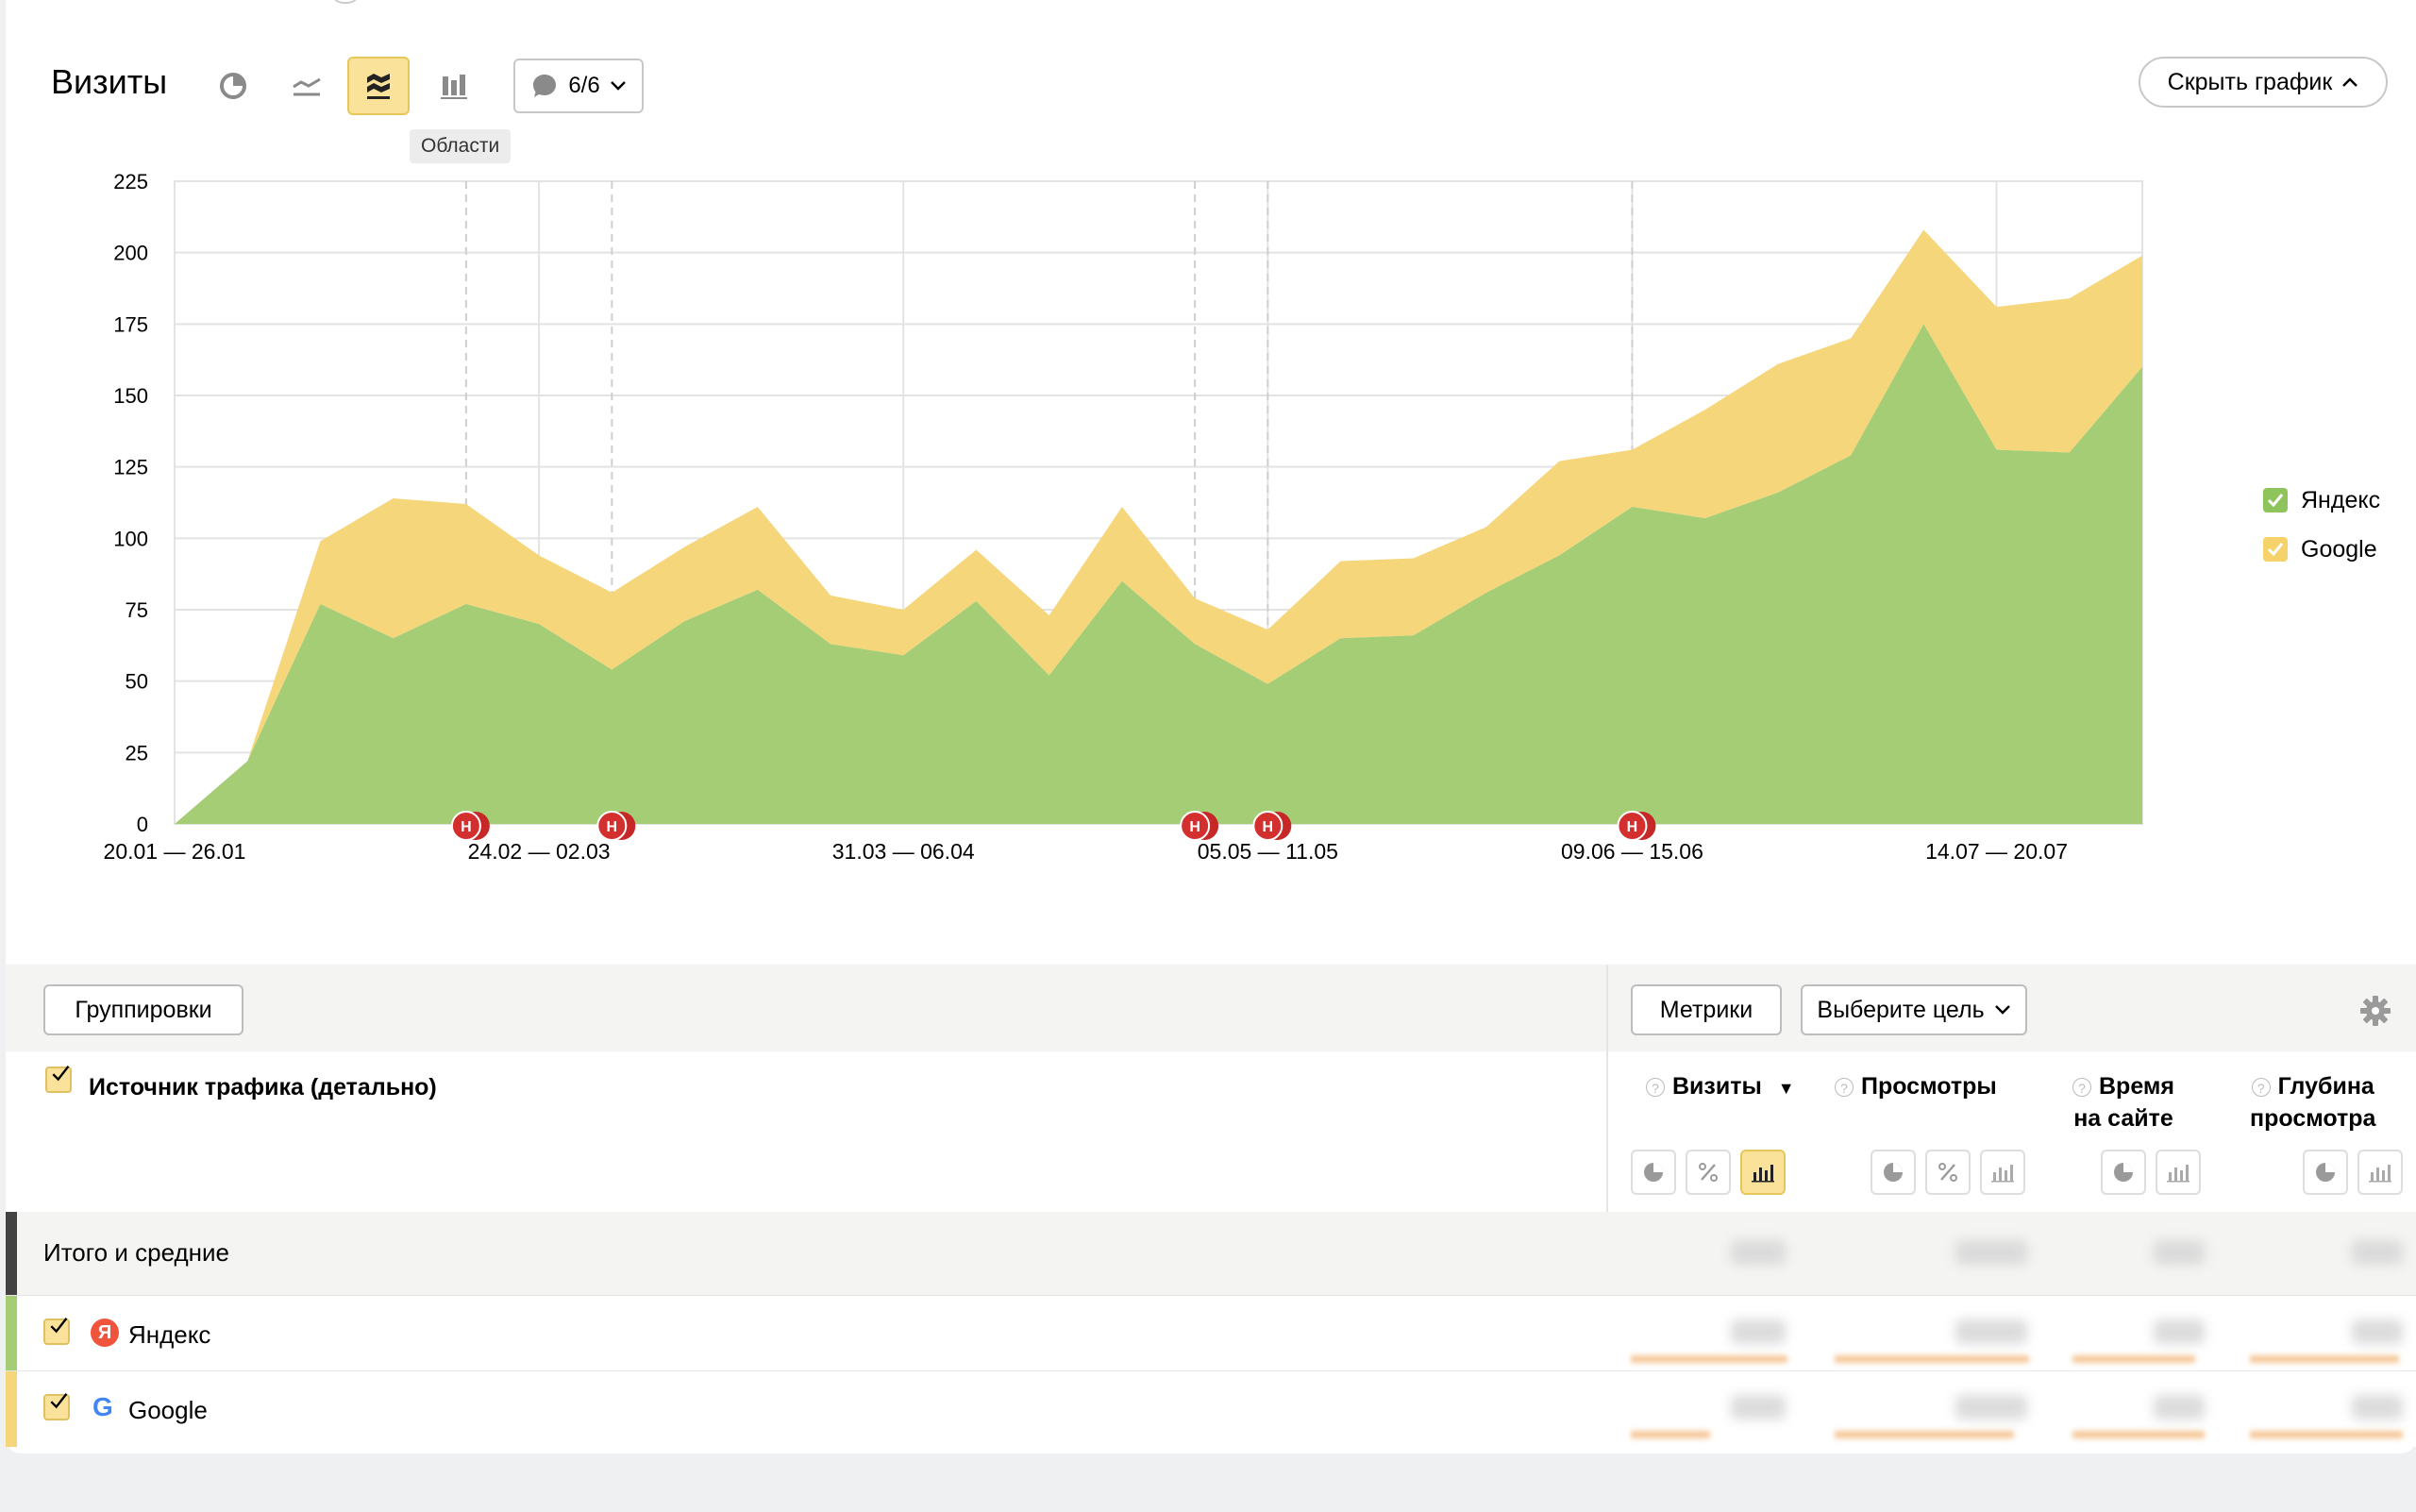 This screenshot has height=1512, width=2416. Describe the element at coordinates (241, 1087) in the screenshot. I see `dimension-header: Источник трафика (детально)` at that location.